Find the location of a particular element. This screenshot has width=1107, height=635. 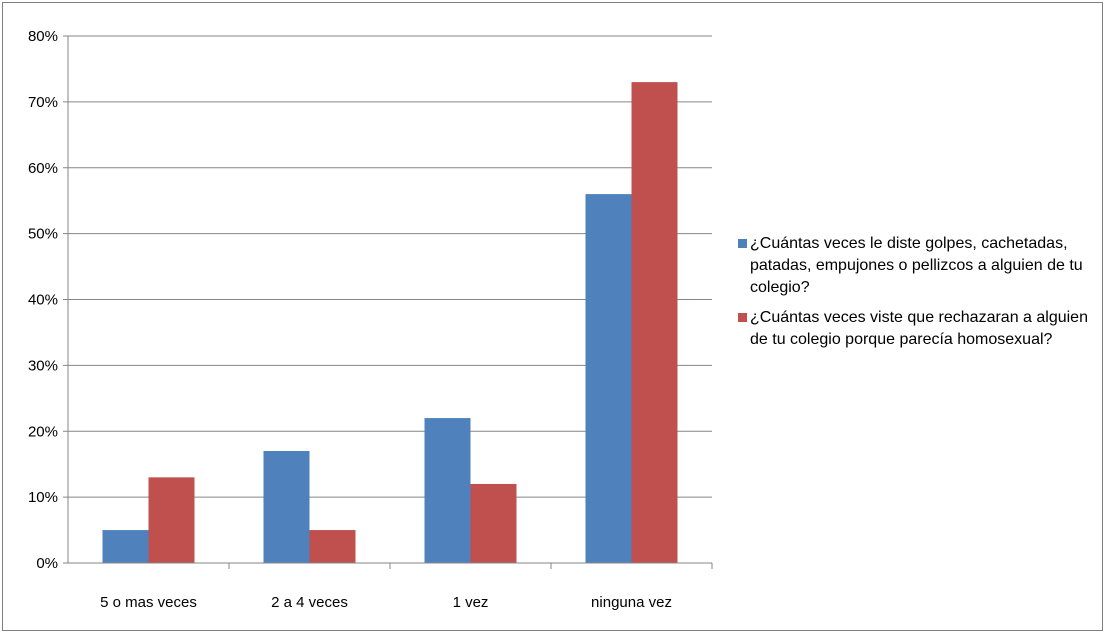

x-tick-labels: 5 o mas veces 2 a 4 veces 1 vez ninguna vez is located at coordinates (386, 602).